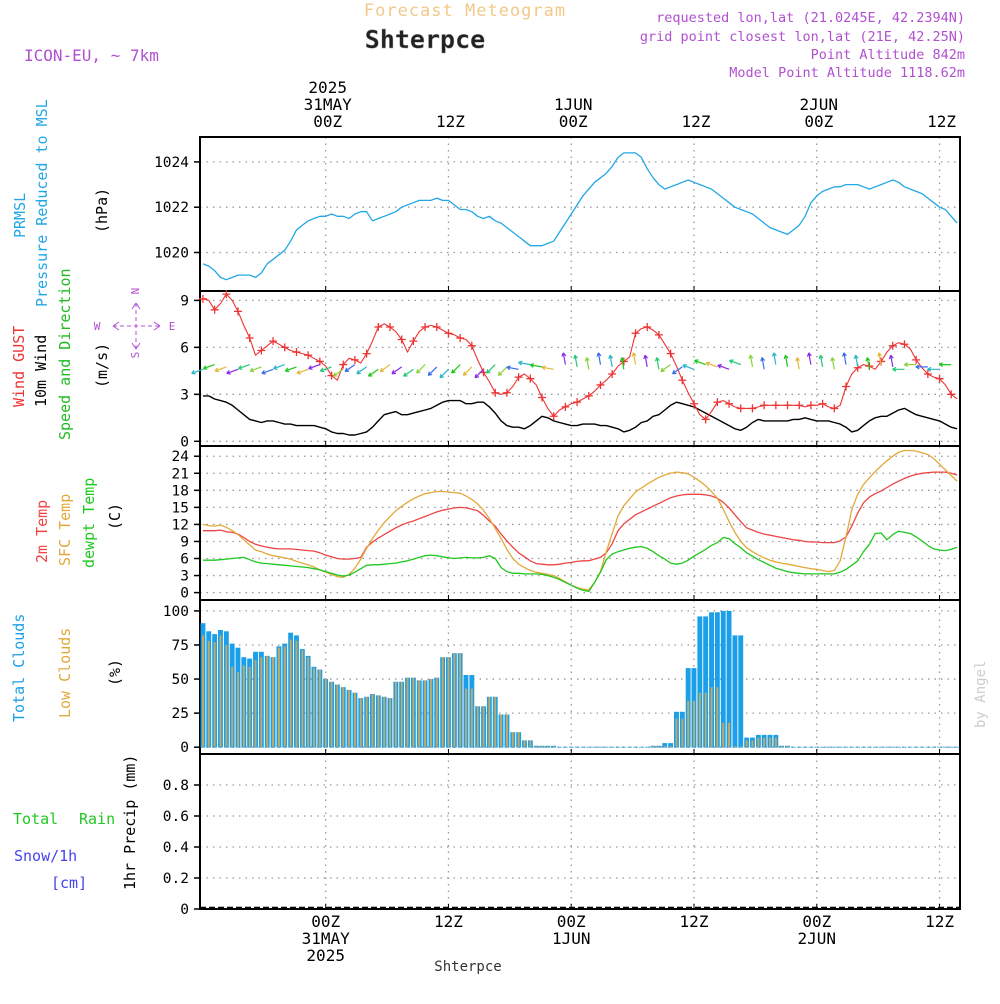  Describe the element at coordinates (847, 73) in the screenshot. I see `info-model-altitude: Model Point Altitude 1118.62m` at that location.